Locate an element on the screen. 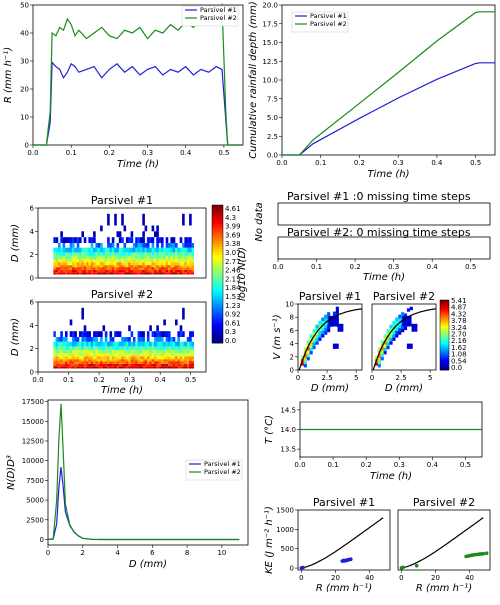  colorbar-tick-label: 0.0 is located at coordinates (230, 341).